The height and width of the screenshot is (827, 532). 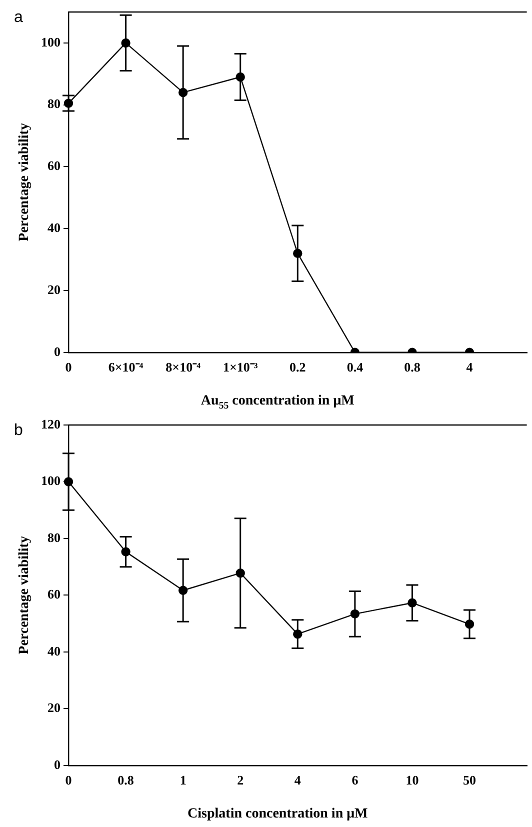 I want to click on x-tick-label: 1, so click(x=183, y=780).